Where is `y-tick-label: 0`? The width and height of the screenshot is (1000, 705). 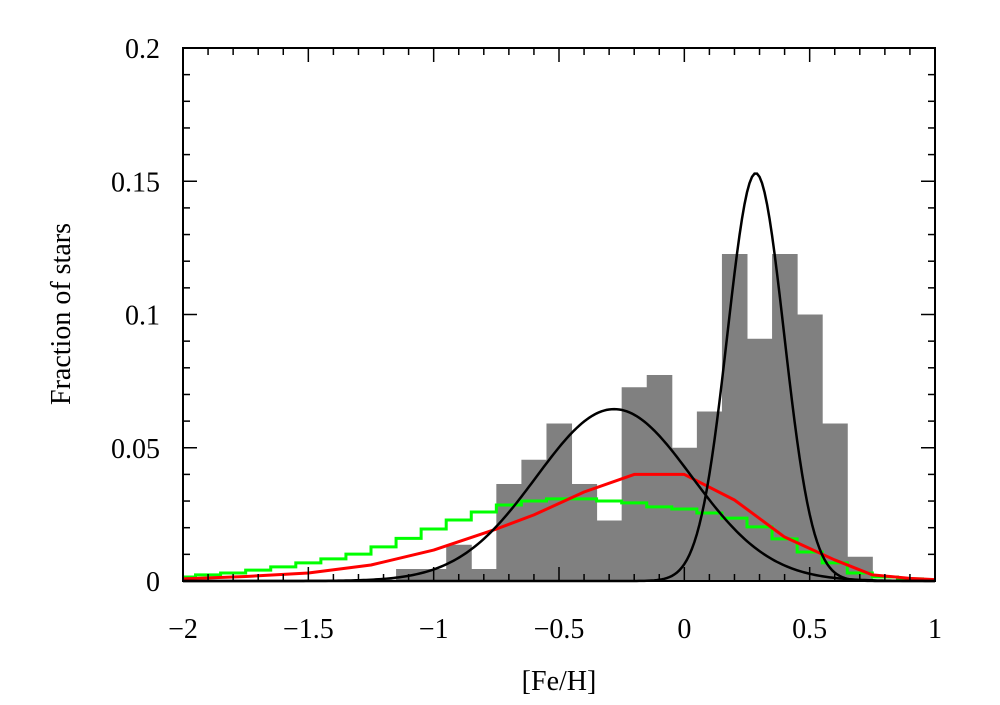 y-tick-label: 0 is located at coordinates (153, 582).